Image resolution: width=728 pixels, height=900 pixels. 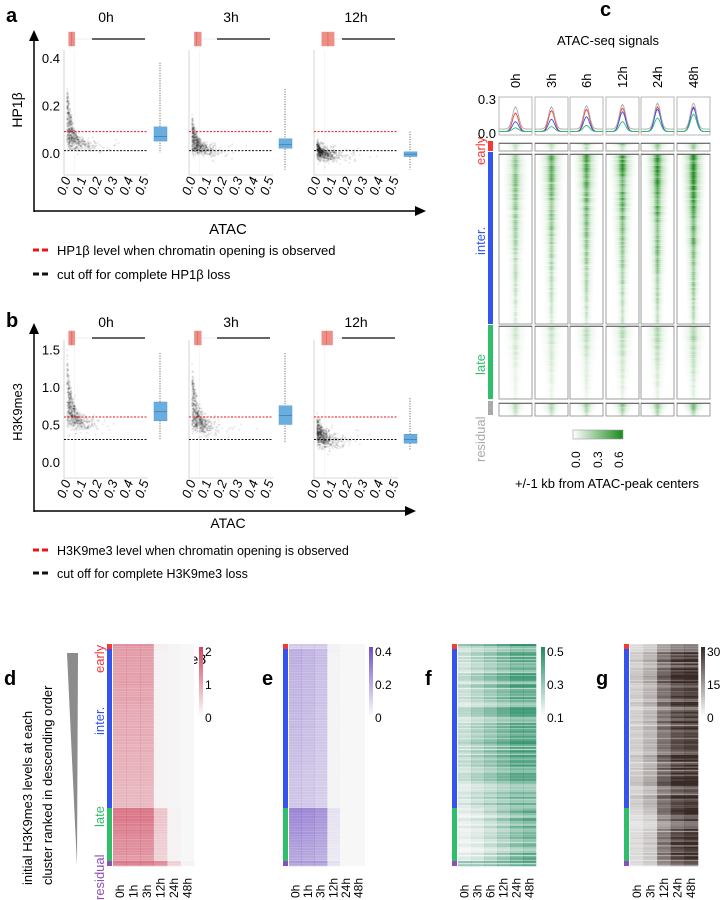 What do you see at coordinates (17, 109) in the screenshot?
I see `y-axis-label: HP1β` at bounding box center [17, 109].